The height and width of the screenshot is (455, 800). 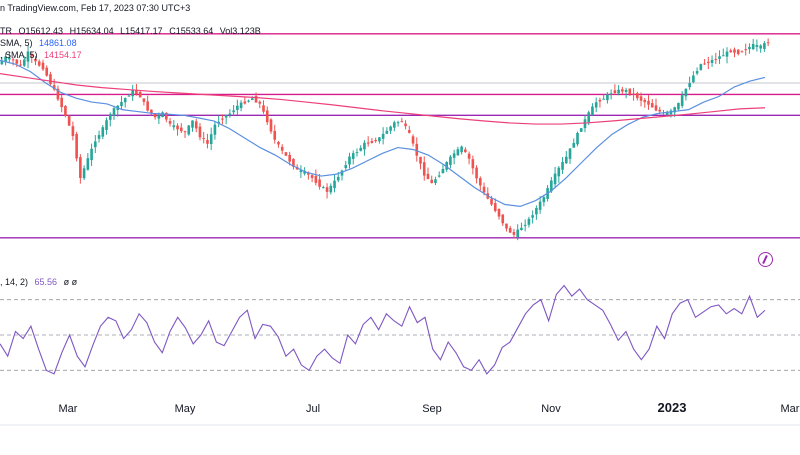 What do you see at coordinates (19, 55) in the screenshot?
I see `sma2-label: , SMA, 5)` at bounding box center [19, 55].